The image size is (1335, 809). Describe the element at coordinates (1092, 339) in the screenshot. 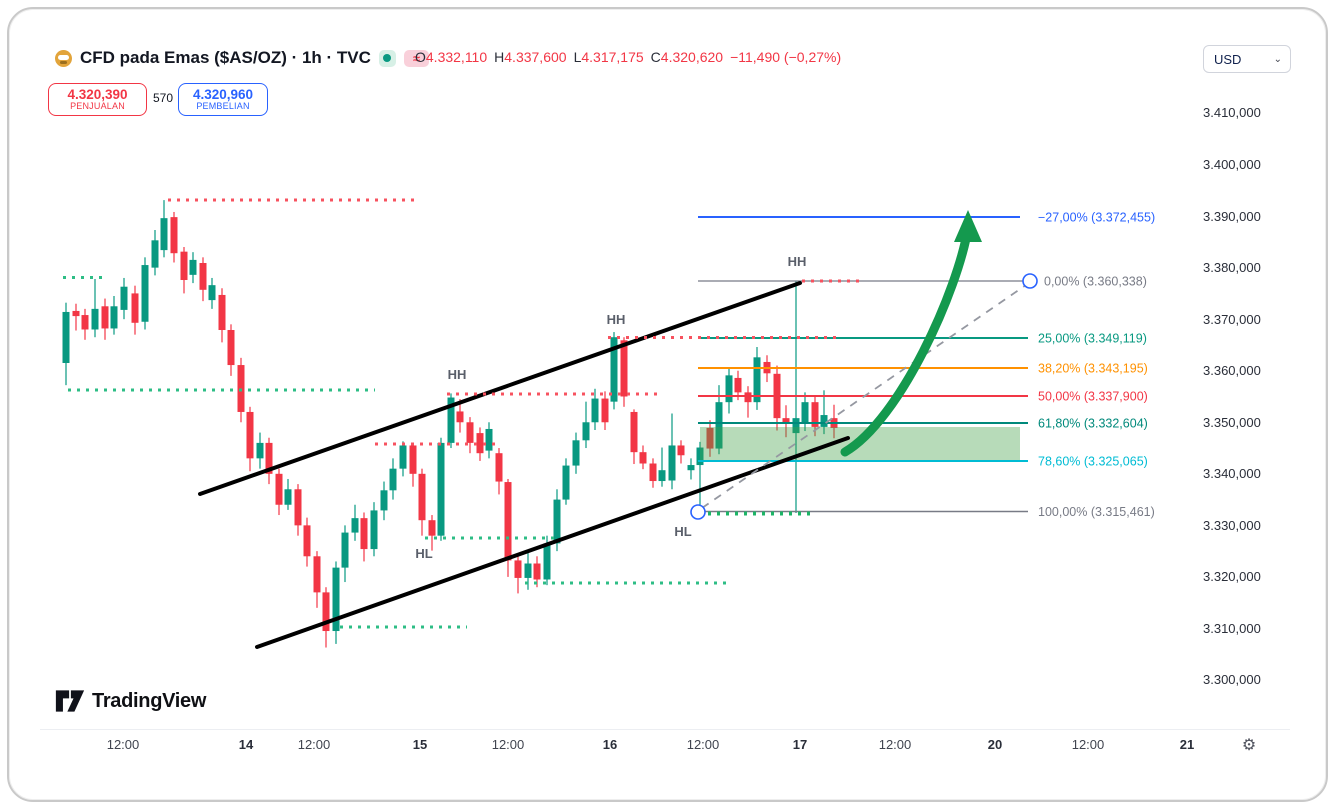

I see `fib-level-label: 25,00% (3.349,119)` at that location.